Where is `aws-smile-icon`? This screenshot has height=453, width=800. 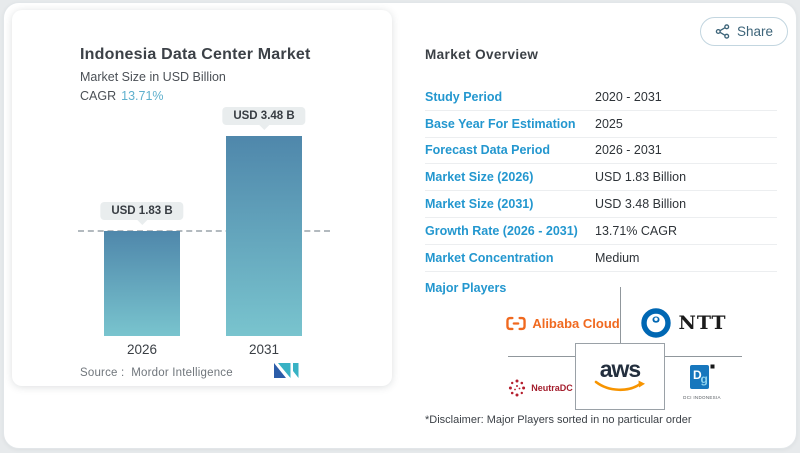
aws-smile-icon is located at coordinates (620, 387).